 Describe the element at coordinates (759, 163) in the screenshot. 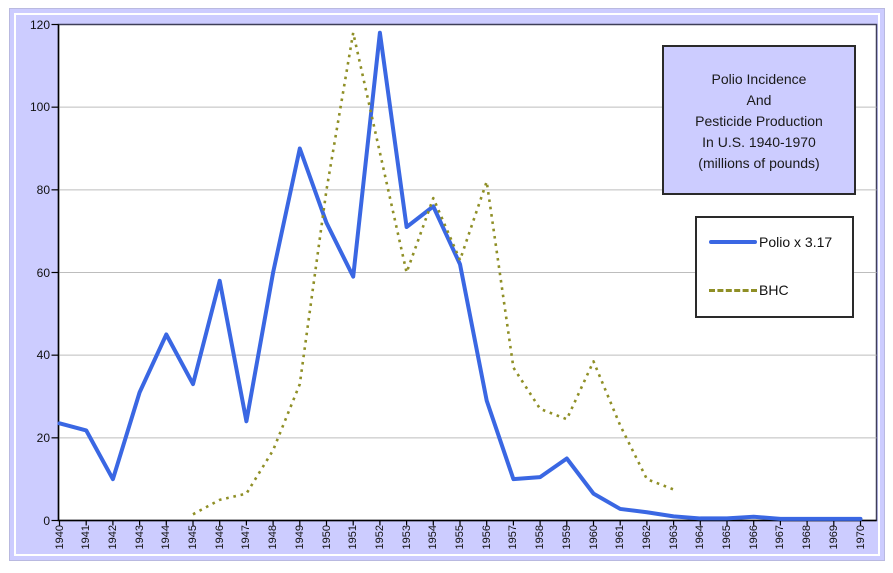

I see `title-line: (millions of pounds)` at that location.